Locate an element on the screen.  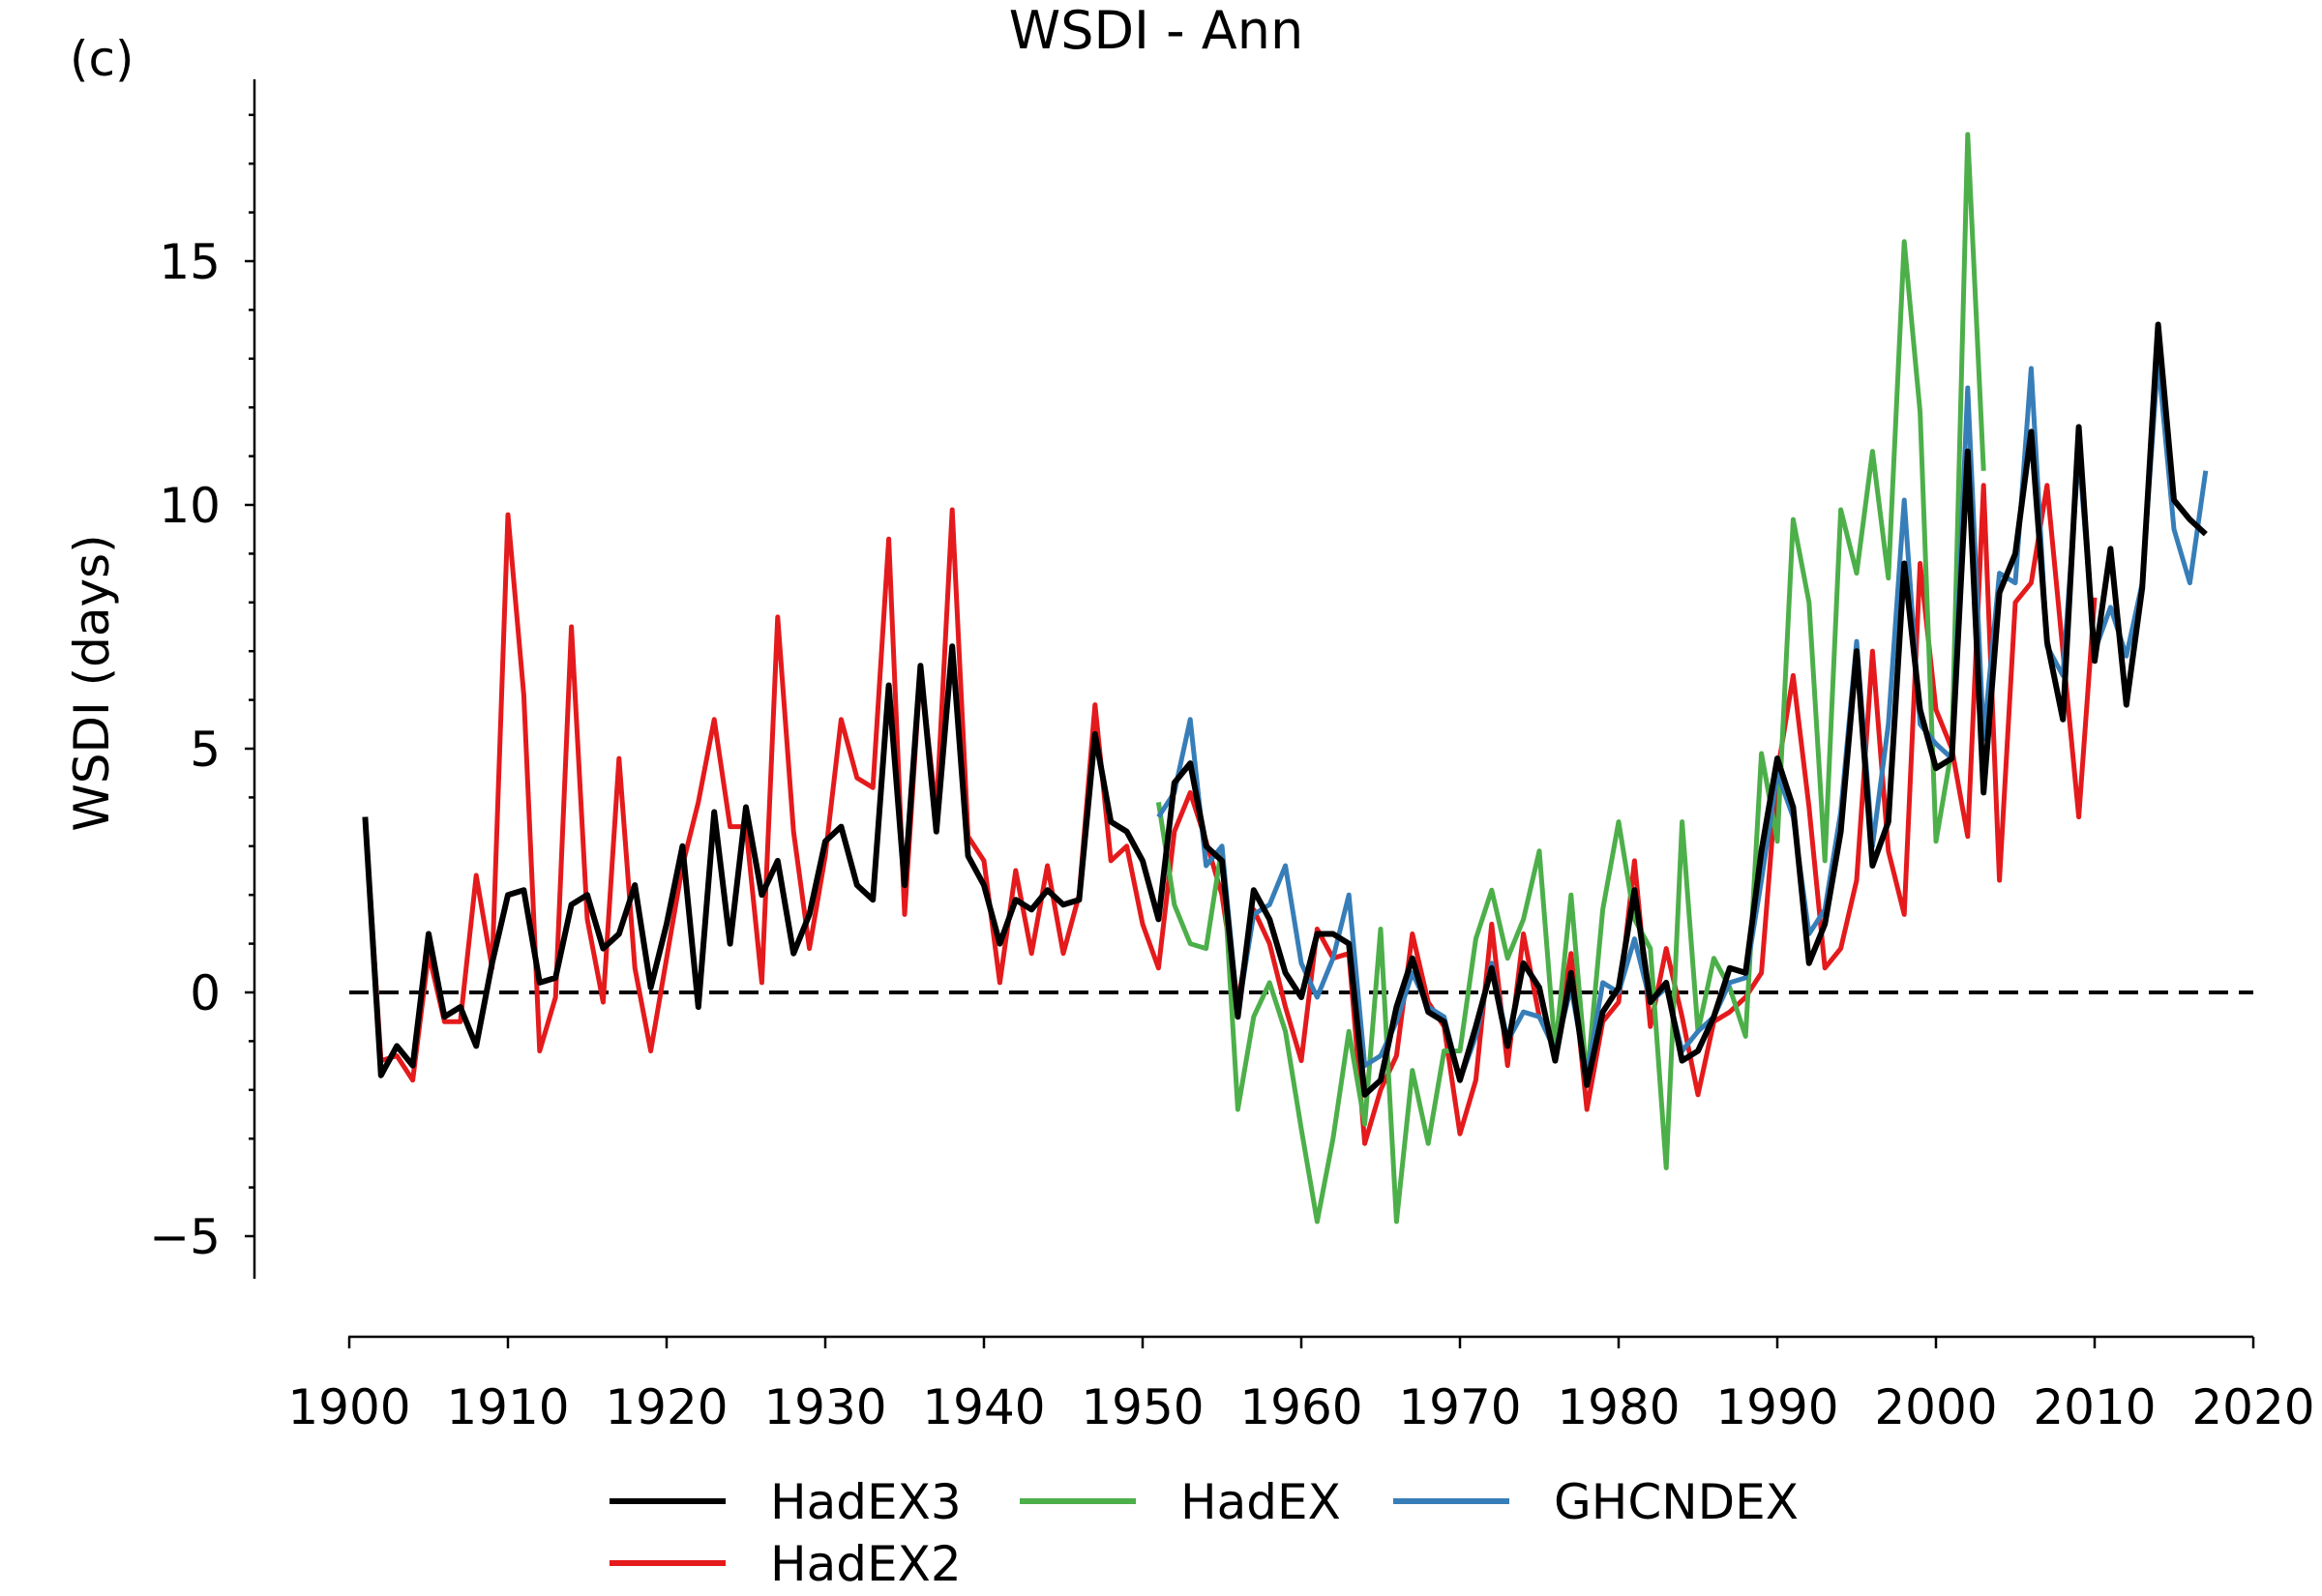
x-tick-label: 1970 is located at coordinates (1459, 1407).